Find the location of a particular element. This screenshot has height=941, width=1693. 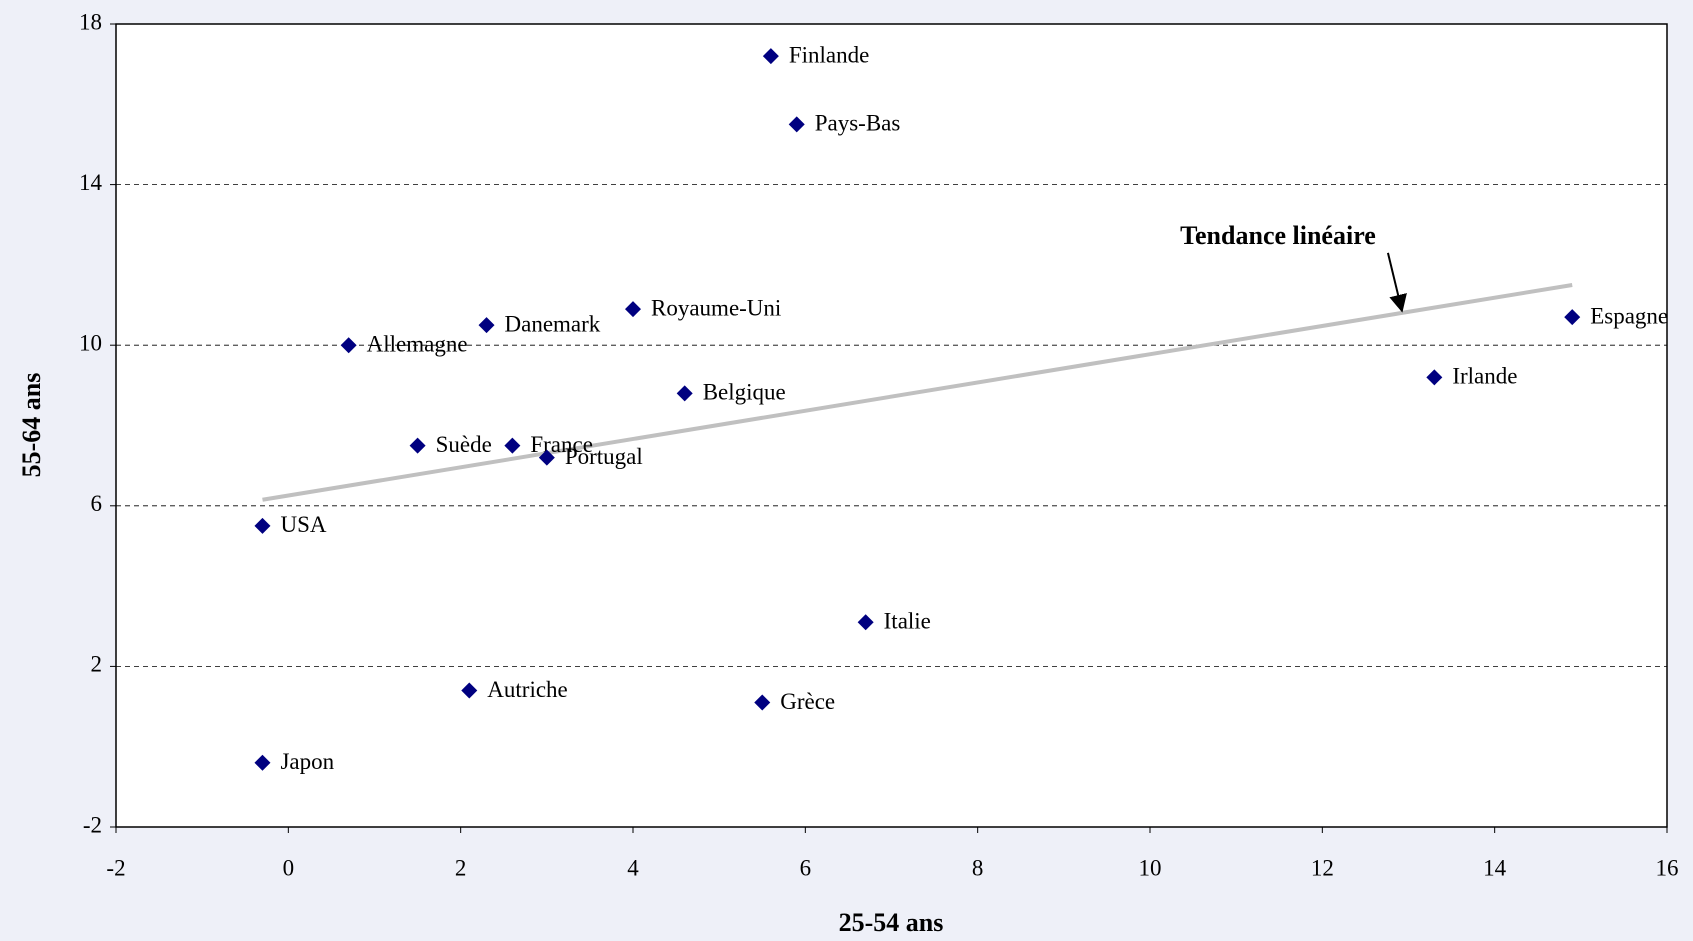

point-label: Japon is located at coordinates (307, 761).